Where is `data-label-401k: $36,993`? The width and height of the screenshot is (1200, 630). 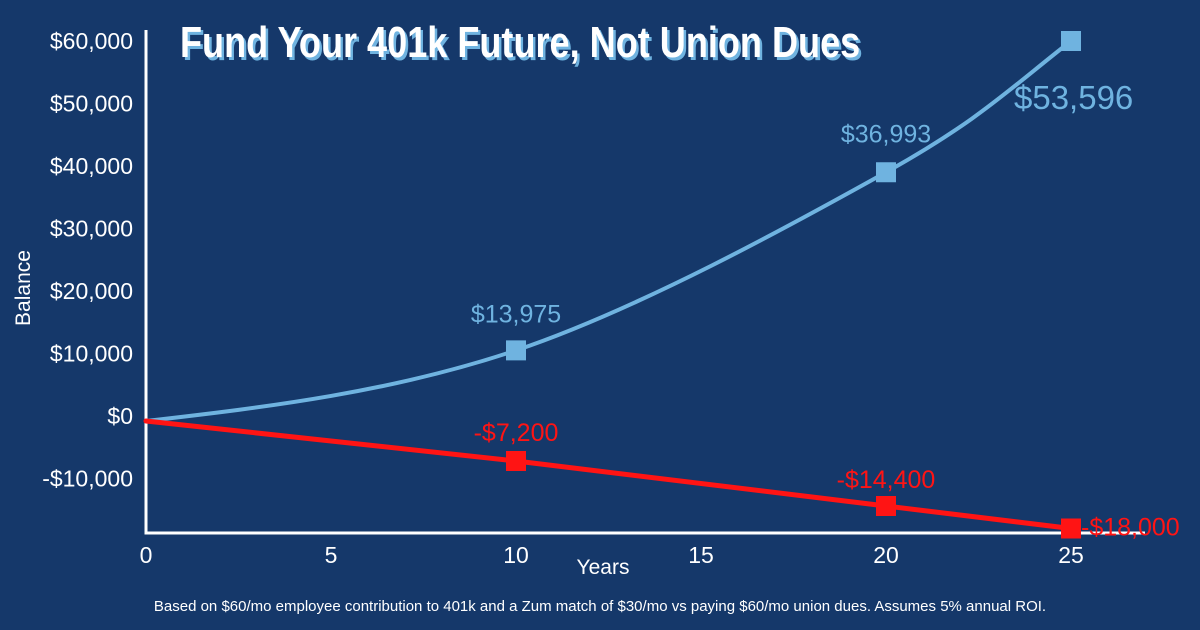 data-label-401k: $36,993 is located at coordinates (886, 134).